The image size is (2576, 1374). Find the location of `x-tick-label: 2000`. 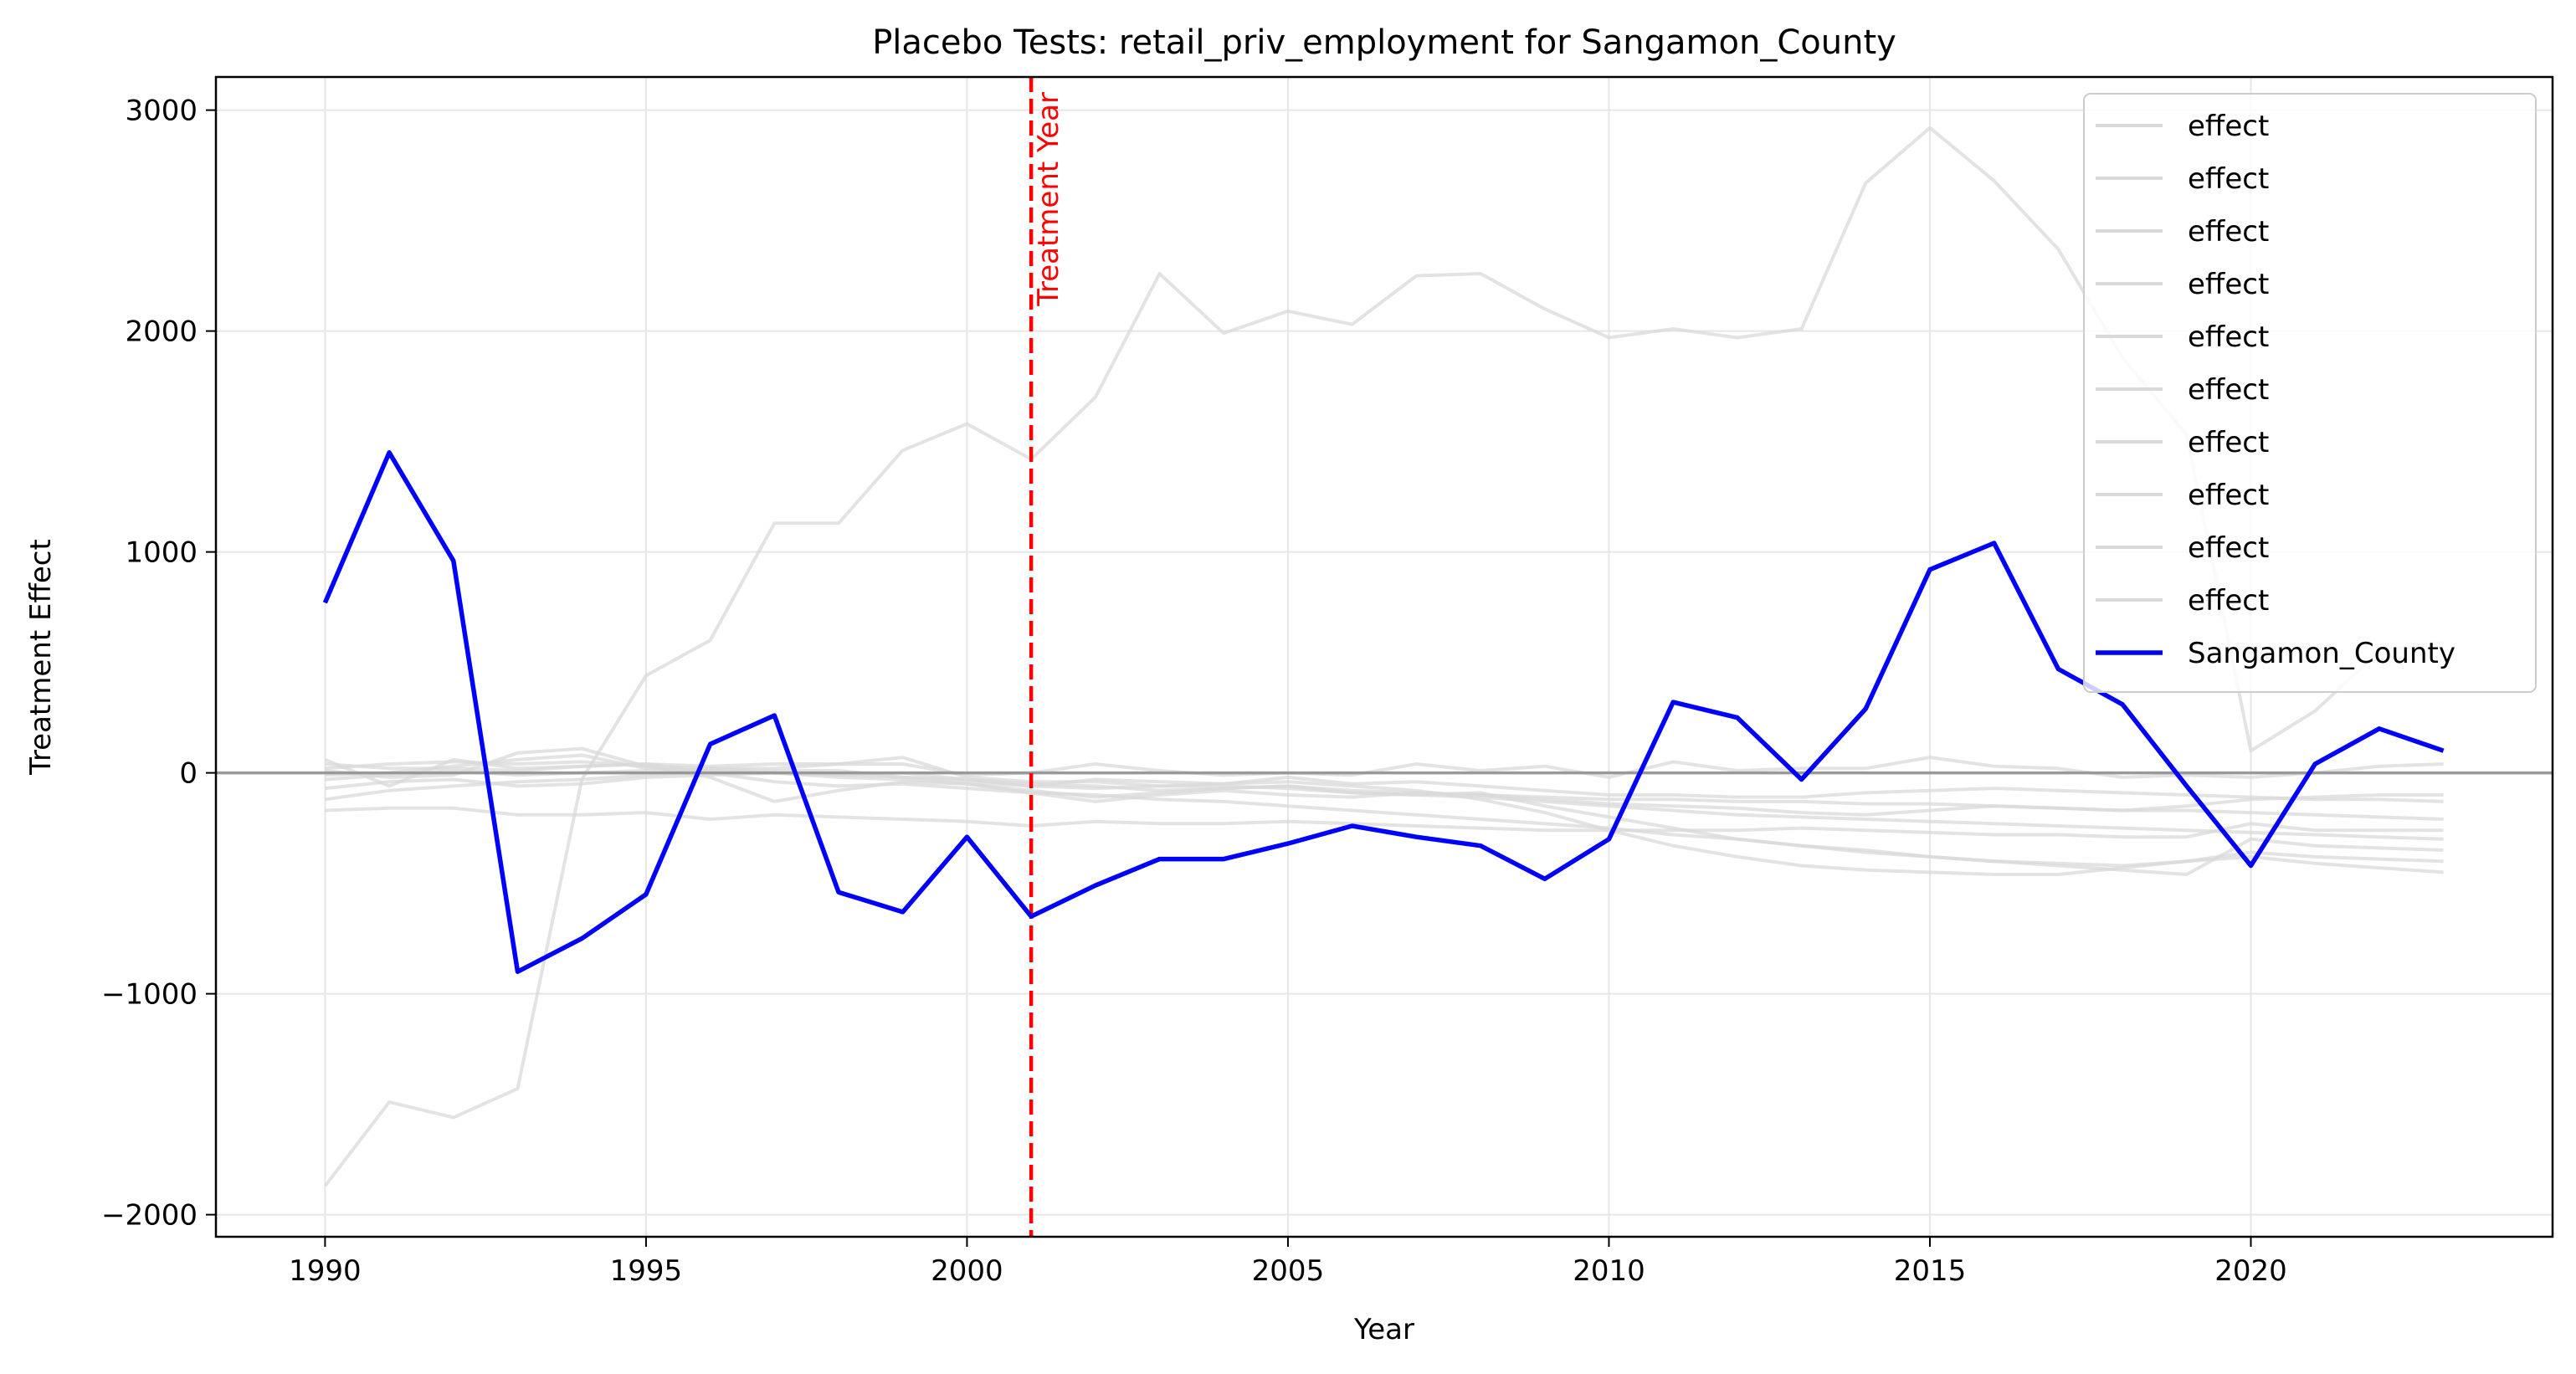

x-tick-label: 2000 is located at coordinates (967, 1271).